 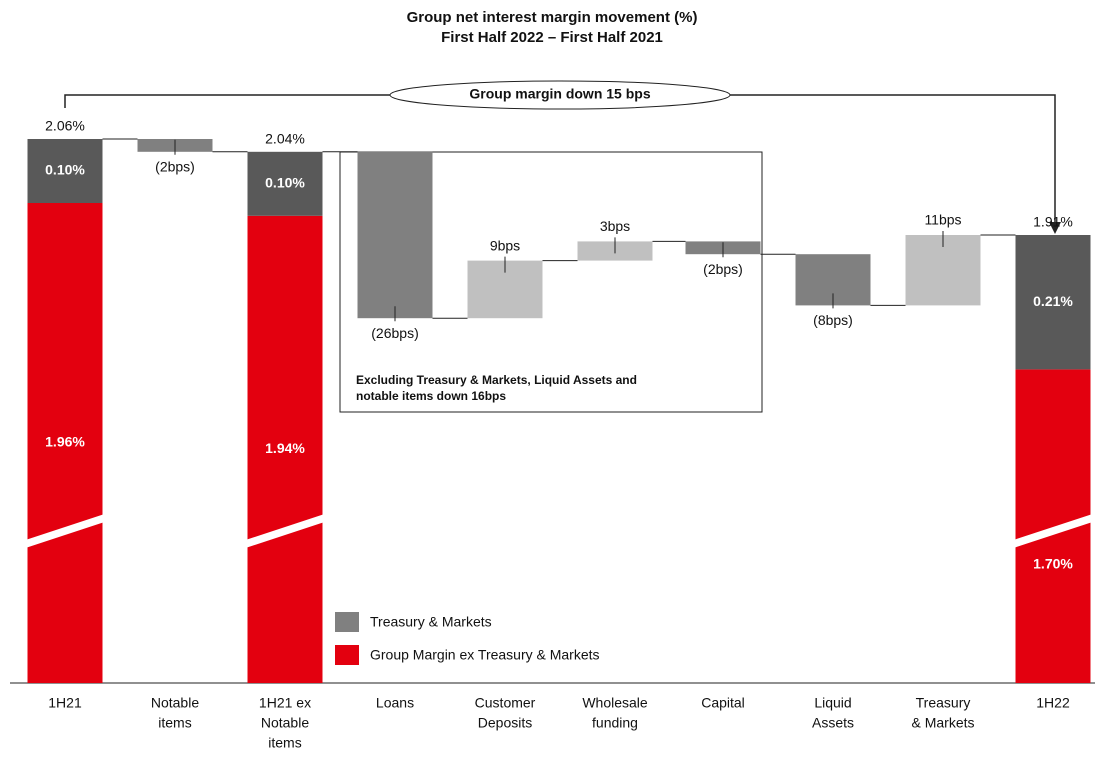 I want to click on callout, so click(x=560, y=95).